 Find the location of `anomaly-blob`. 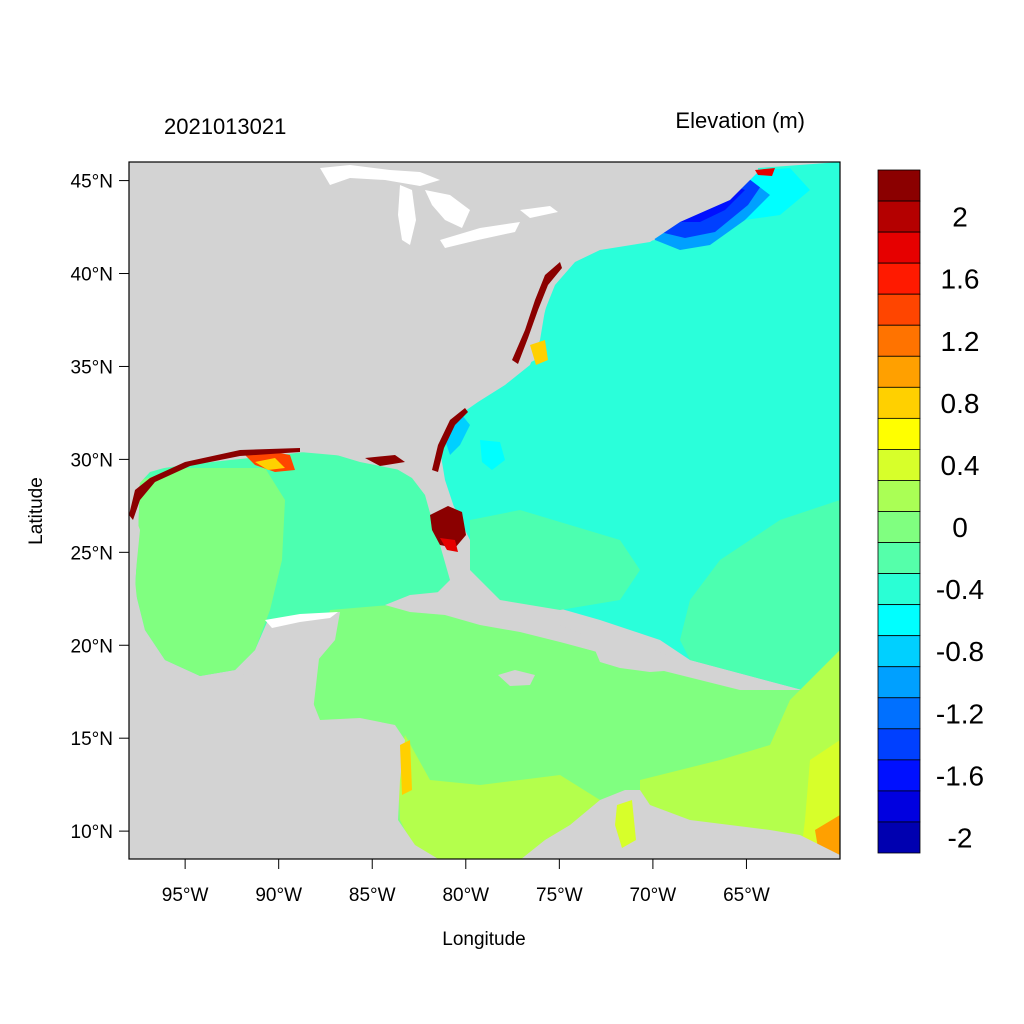

anomaly-blob is located at coordinates (492, 455).